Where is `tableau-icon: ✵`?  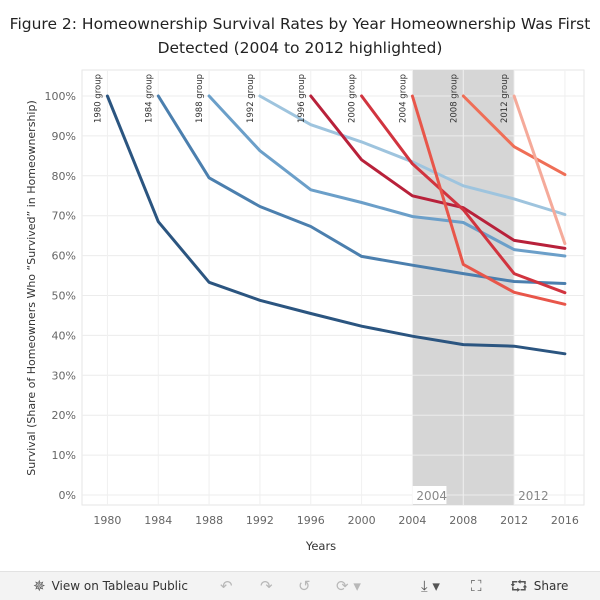 tableau-icon: ✵ is located at coordinates (39, 586).